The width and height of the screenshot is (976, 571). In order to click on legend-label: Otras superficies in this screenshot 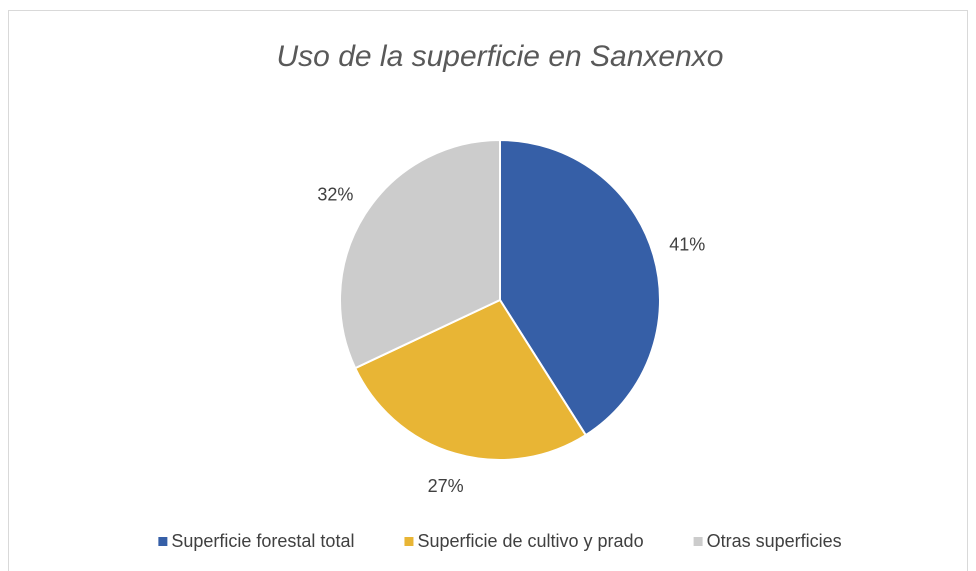, I will do `click(774, 541)`.